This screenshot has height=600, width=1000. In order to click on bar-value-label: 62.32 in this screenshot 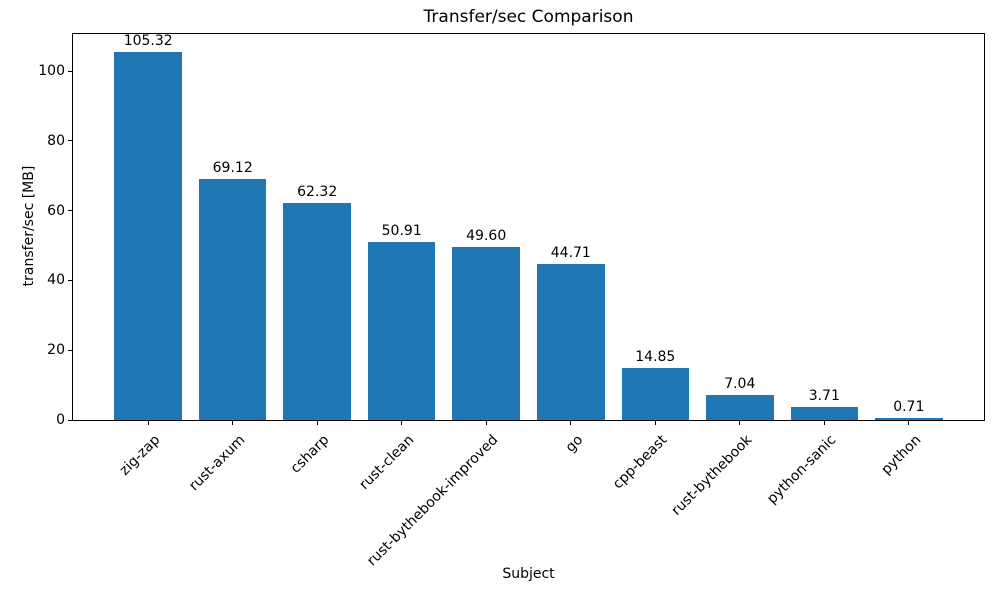, I will do `click(317, 191)`.